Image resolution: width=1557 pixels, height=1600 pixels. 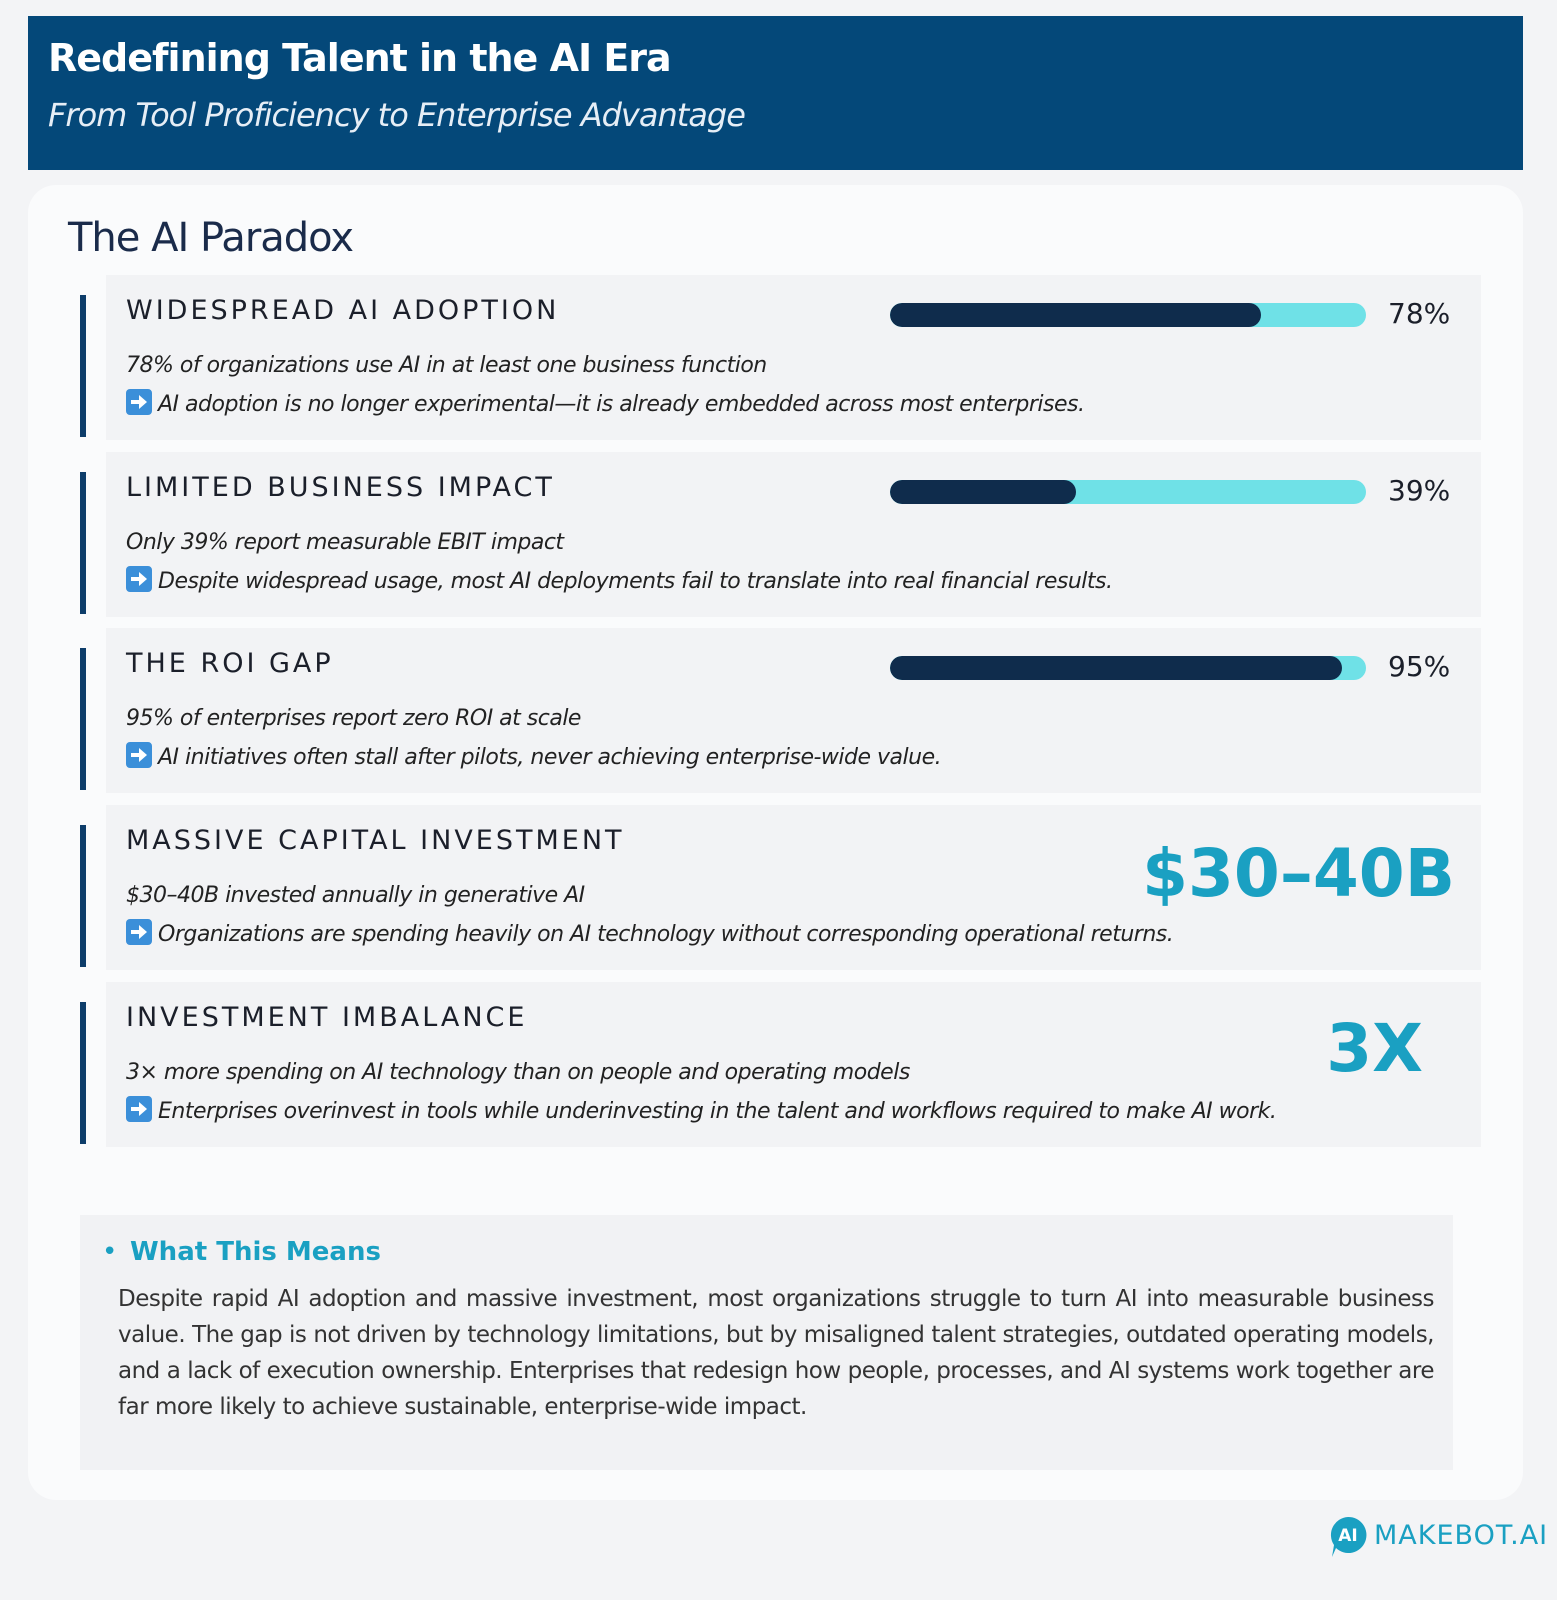 What do you see at coordinates (1374, 1048) in the screenshot?
I see `highlight-stat: 3X` at bounding box center [1374, 1048].